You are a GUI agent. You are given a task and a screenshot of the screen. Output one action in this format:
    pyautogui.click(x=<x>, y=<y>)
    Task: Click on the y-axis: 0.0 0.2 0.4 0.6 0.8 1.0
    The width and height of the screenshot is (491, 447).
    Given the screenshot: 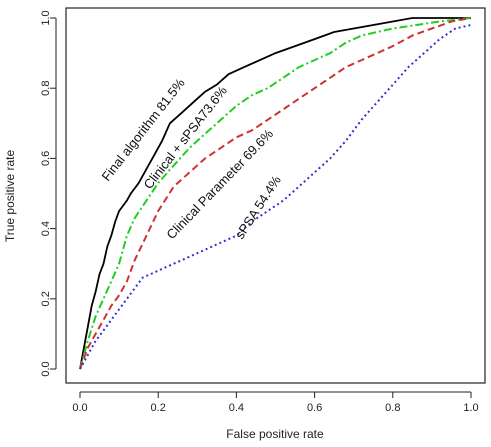 What is the action you would take?
    pyautogui.click(x=48, y=193)
    